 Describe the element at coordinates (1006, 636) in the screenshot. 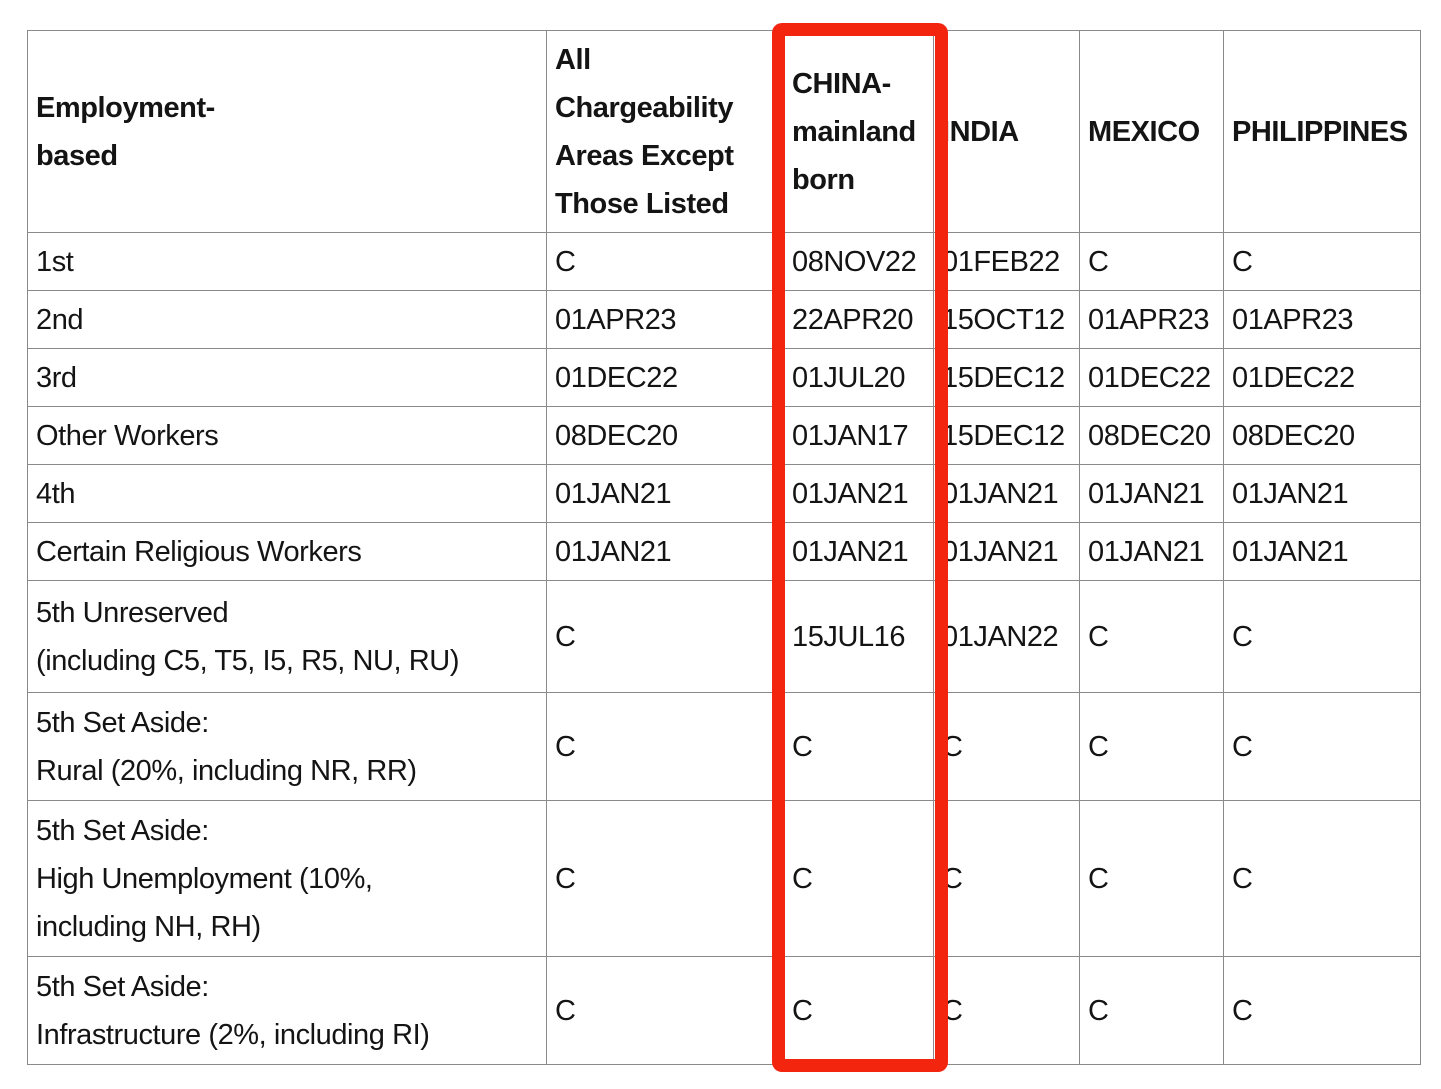

I see `cell-india: 01JAN22` at that location.